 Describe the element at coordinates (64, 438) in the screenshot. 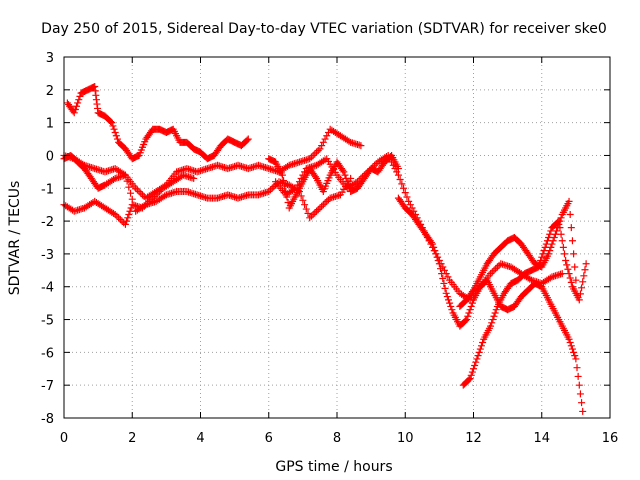

I see `x-tick-label: 0` at that location.